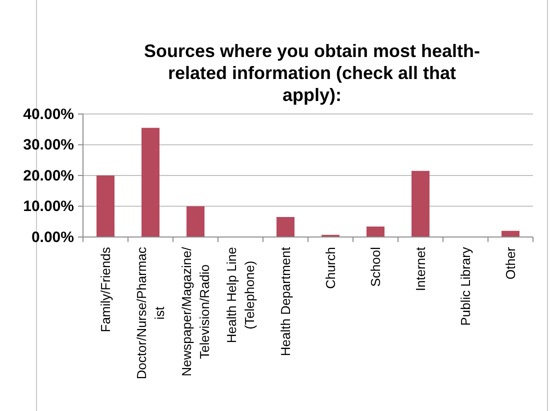 The height and width of the screenshot is (411, 550). What do you see at coordinates (48, 145) in the screenshot?
I see `y-tick-label: 30.00%` at bounding box center [48, 145].